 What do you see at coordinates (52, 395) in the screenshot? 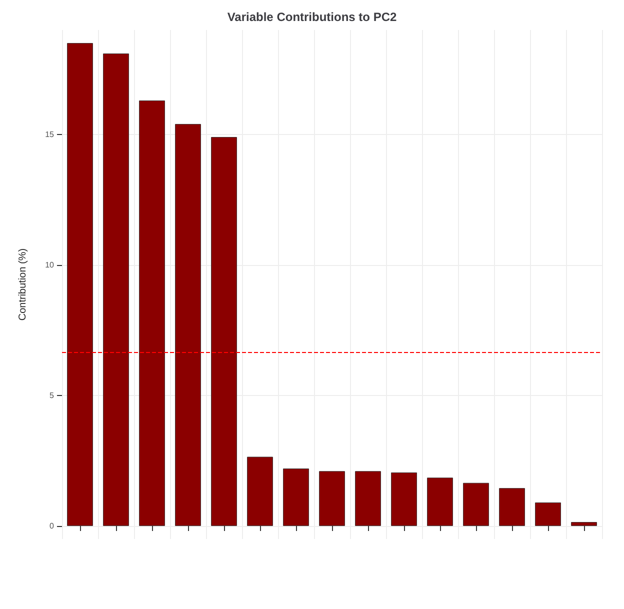
I see `y-tick-label: 5` at bounding box center [52, 395].